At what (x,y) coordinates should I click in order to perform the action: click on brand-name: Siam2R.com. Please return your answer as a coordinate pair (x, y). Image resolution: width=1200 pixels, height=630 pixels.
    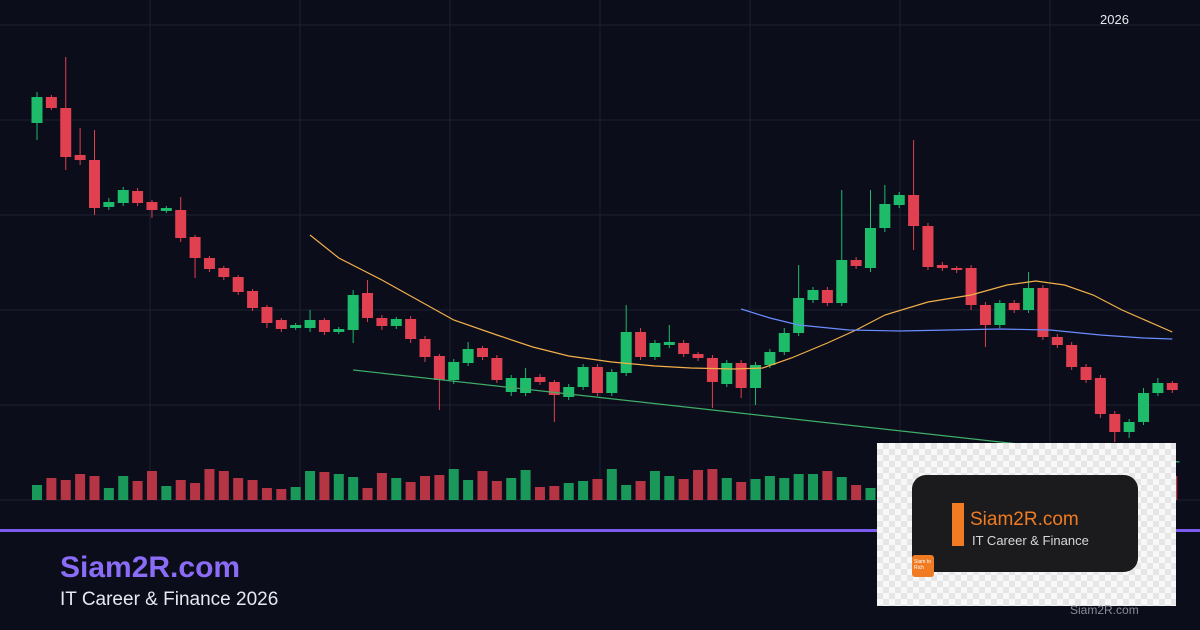
    Looking at the image, I should click on (150, 567).